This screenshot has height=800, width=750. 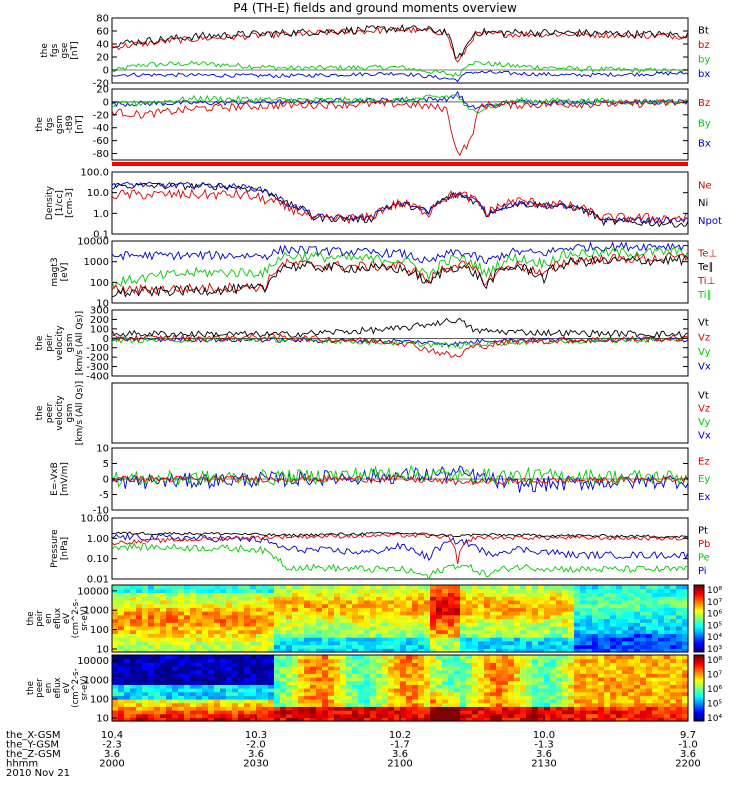 I want to click on y-axis-label: [1/cc], so click(x=60, y=203).